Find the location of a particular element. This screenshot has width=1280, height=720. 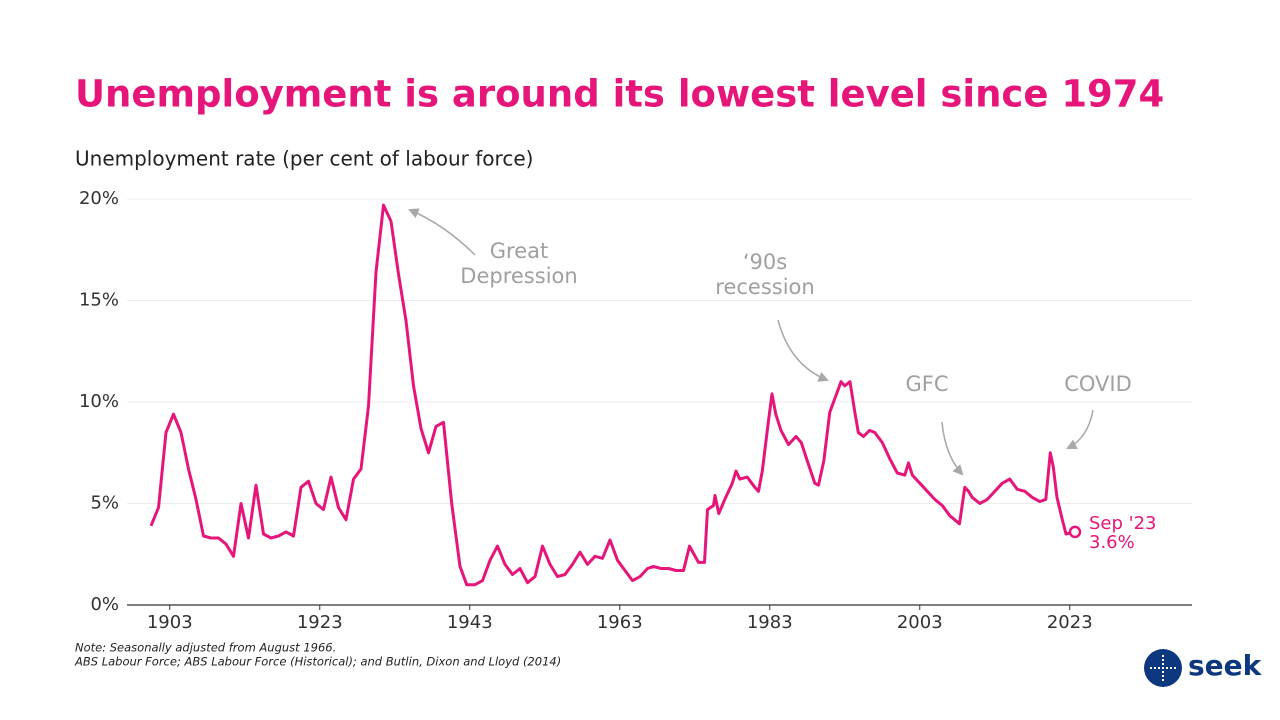

annotation: Depression is located at coordinates (518, 276).